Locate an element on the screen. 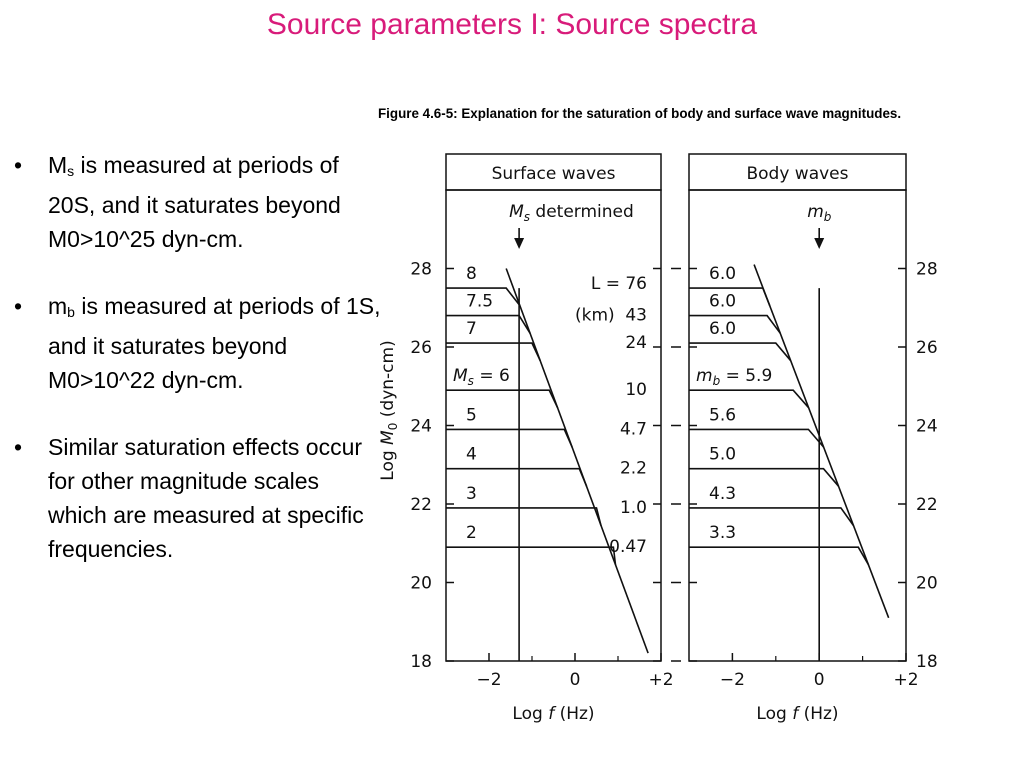 This screenshot has width=1024, height=768. rupture-length-label: 2.2 is located at coordinates (633, 469).